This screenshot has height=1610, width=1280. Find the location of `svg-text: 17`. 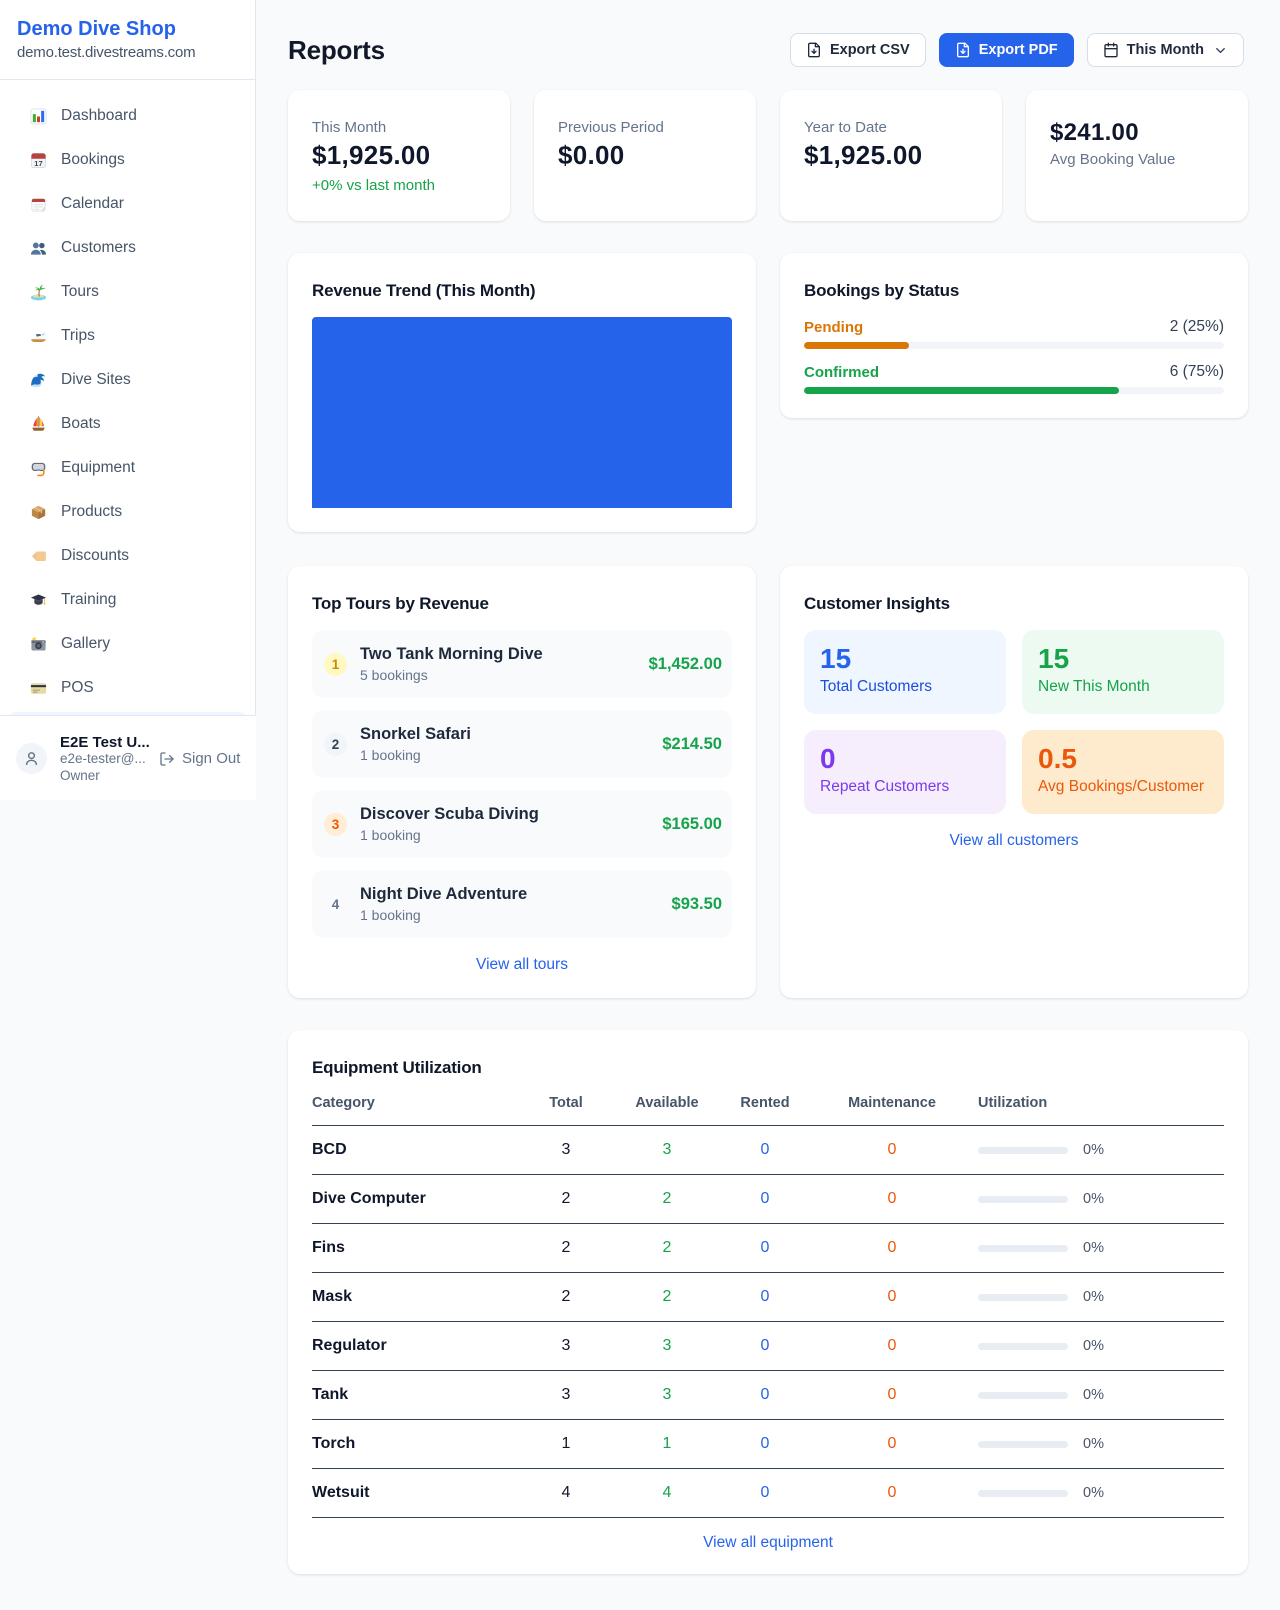

svg-text: 17 is located at coordinates (38, 162).